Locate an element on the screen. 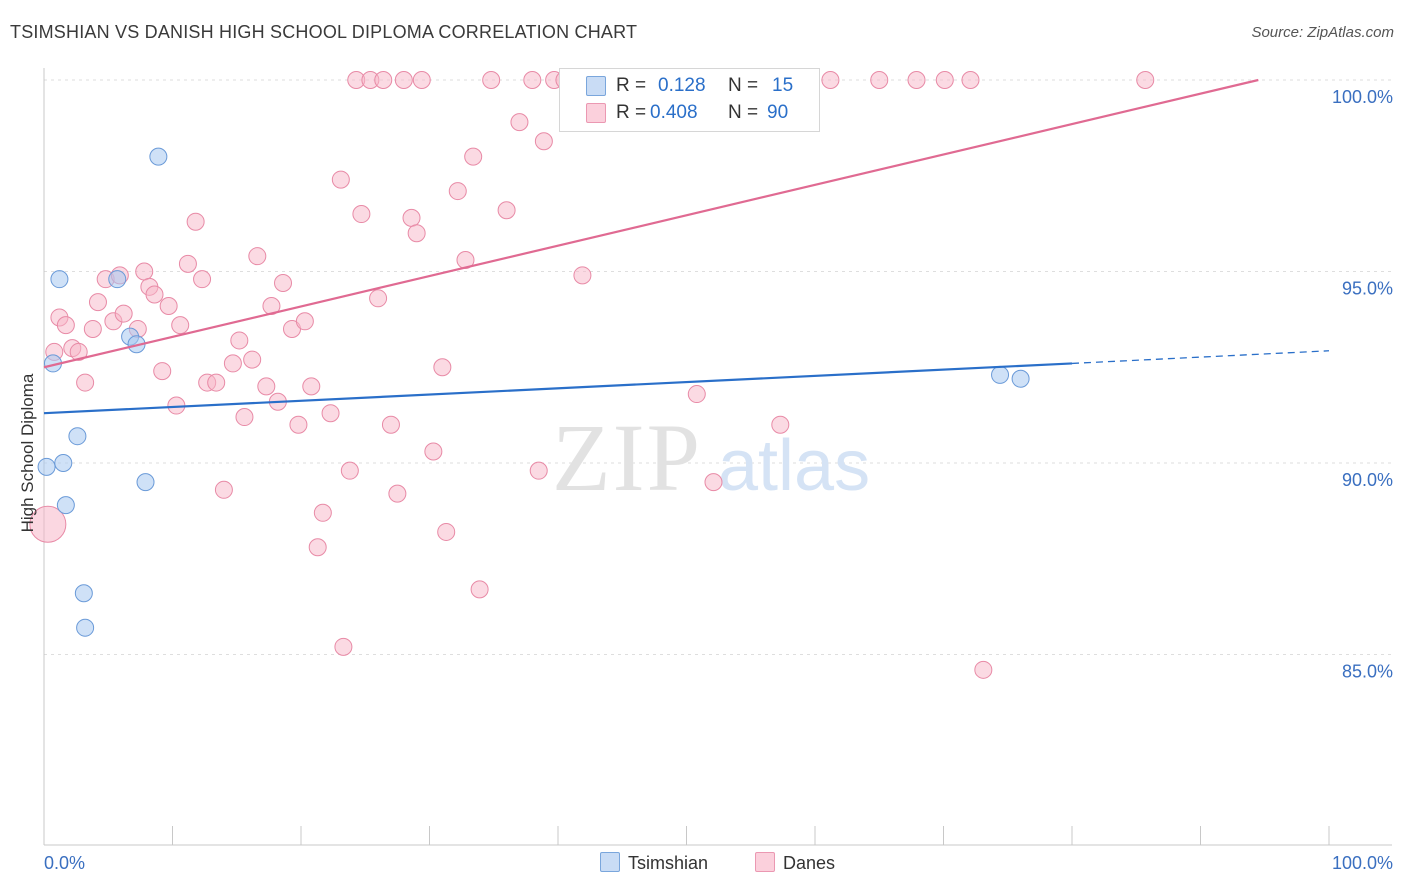  bottom-legend-tsimshian-label: Tsimshian is located at coordinates (668, 863).